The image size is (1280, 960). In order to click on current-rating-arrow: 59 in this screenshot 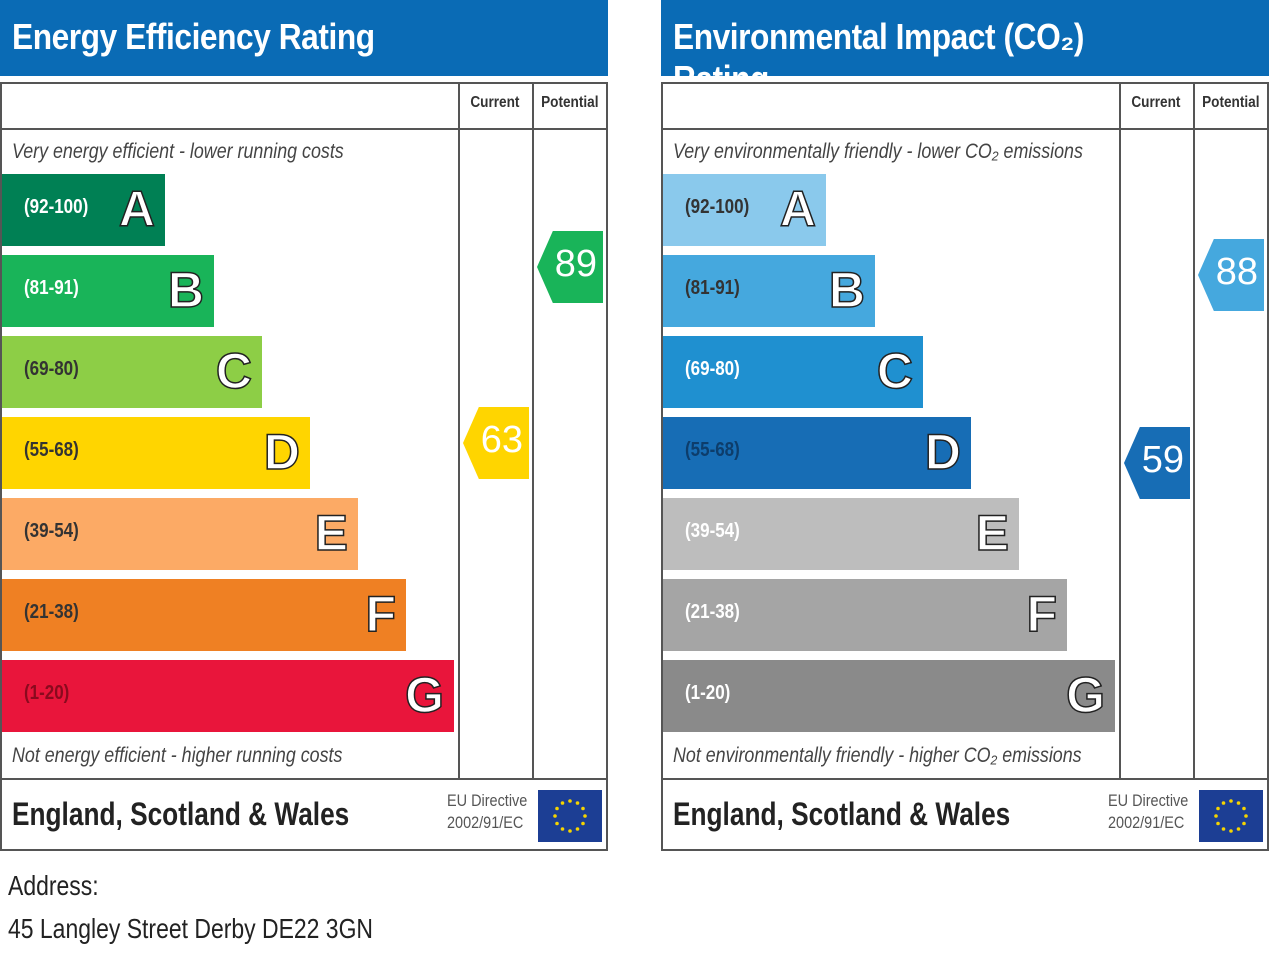, I will do `click(1157, 463)`.